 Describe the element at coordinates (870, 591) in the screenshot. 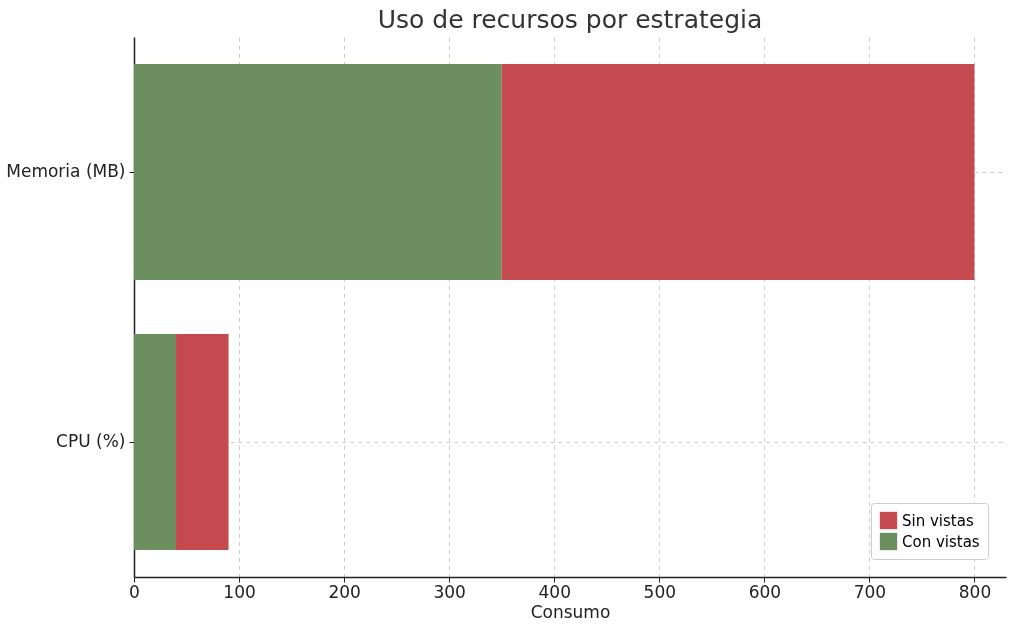

I see `x-tick-label: 700` at that location.